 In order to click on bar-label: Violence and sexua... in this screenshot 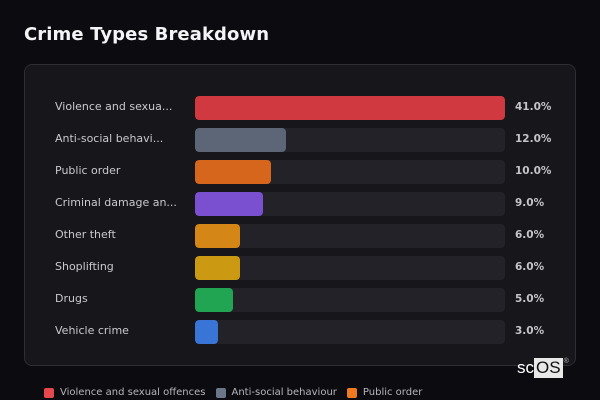, I will do `click(114, 106)`.